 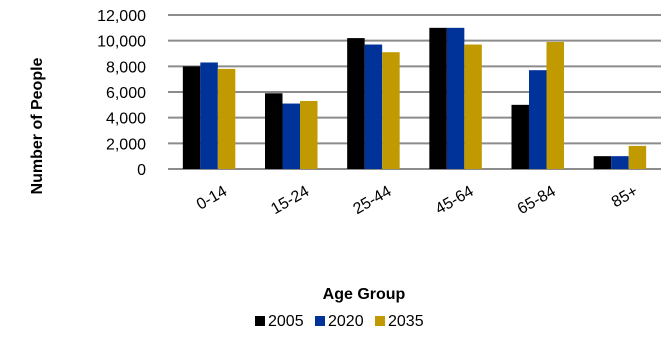 What do you see at coordinates (121, 16) in the screenshot?
I see `y-tick-label: 12,000` at bounding box center [121, 16].